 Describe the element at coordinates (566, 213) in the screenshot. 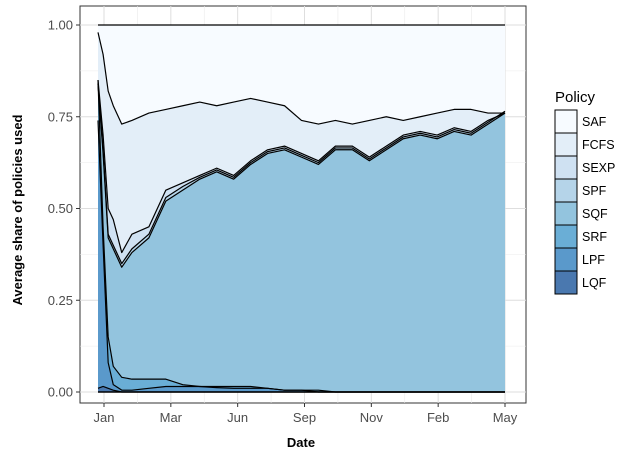

I see `legend-key-sqf` at that location.